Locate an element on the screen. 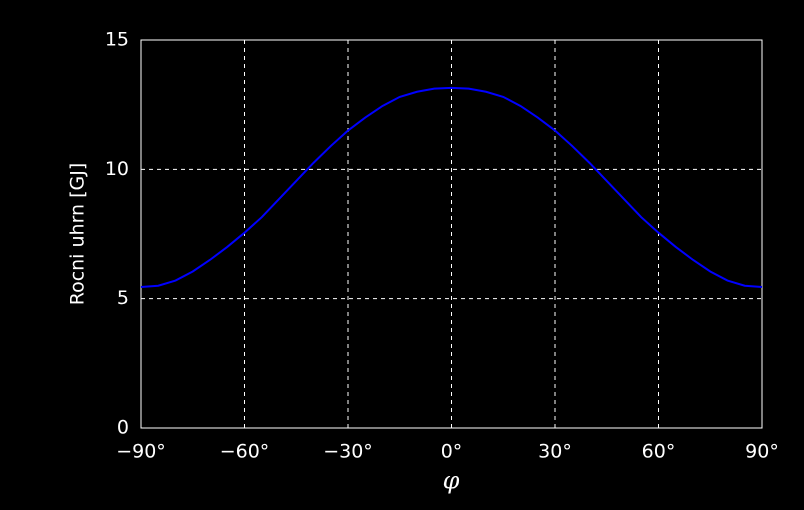  x-tick-label: −60° is located at coordinates (245, 452).